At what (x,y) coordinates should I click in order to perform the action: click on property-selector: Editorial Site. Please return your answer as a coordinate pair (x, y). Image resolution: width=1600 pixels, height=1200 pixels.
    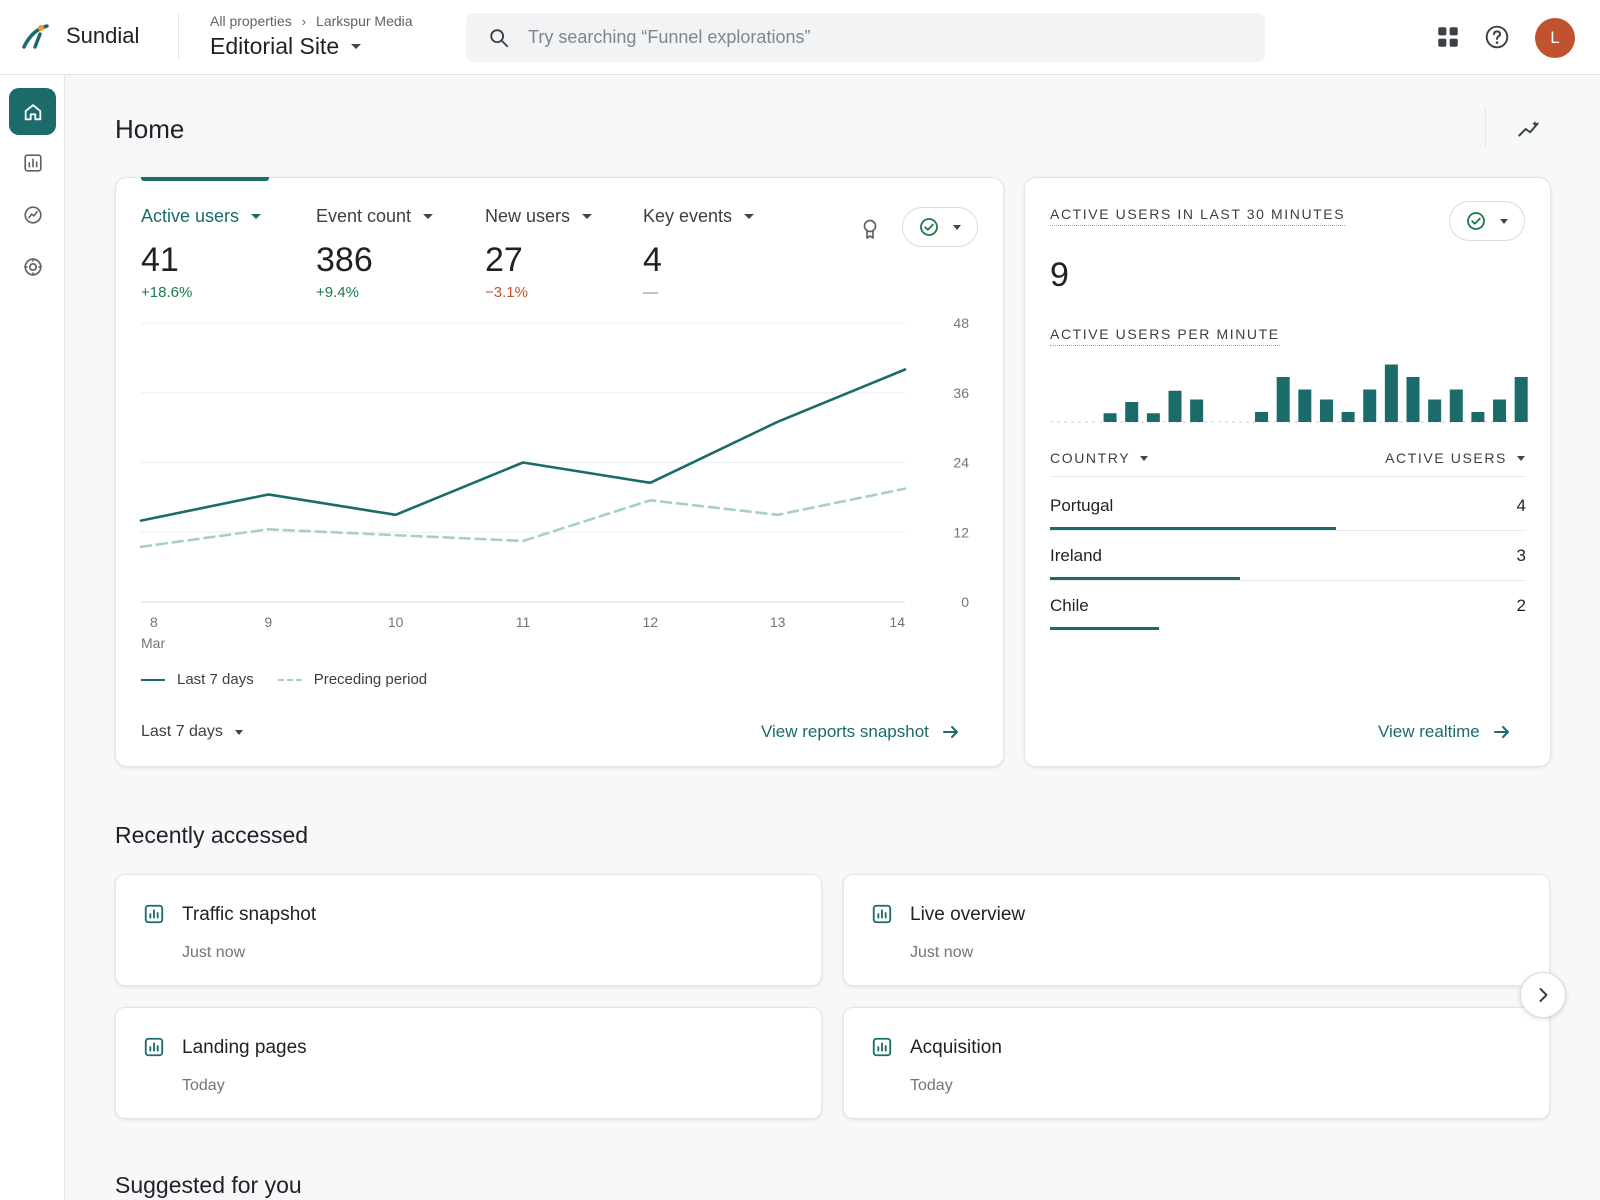
    Looking at the image, I should click on (286, 46).